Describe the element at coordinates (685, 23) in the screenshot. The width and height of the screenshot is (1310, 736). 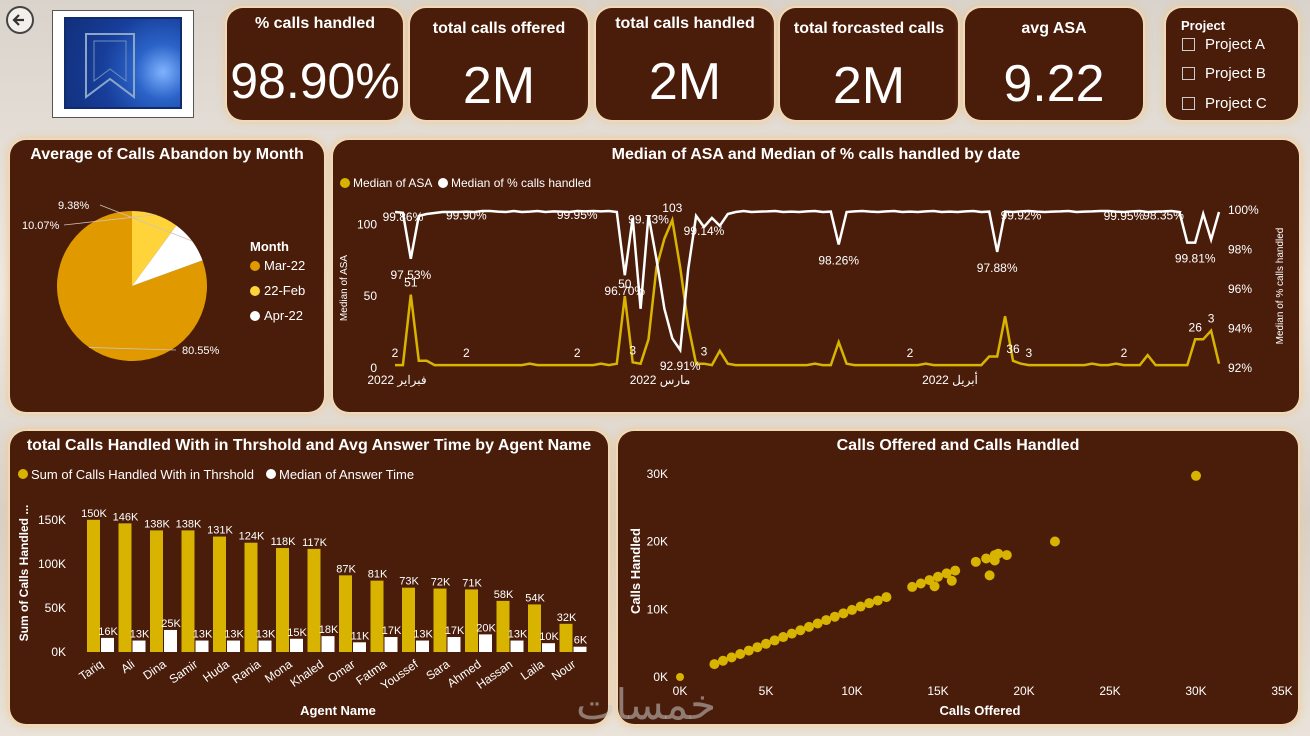
I see `kpi-title: total calls handled` at that location.